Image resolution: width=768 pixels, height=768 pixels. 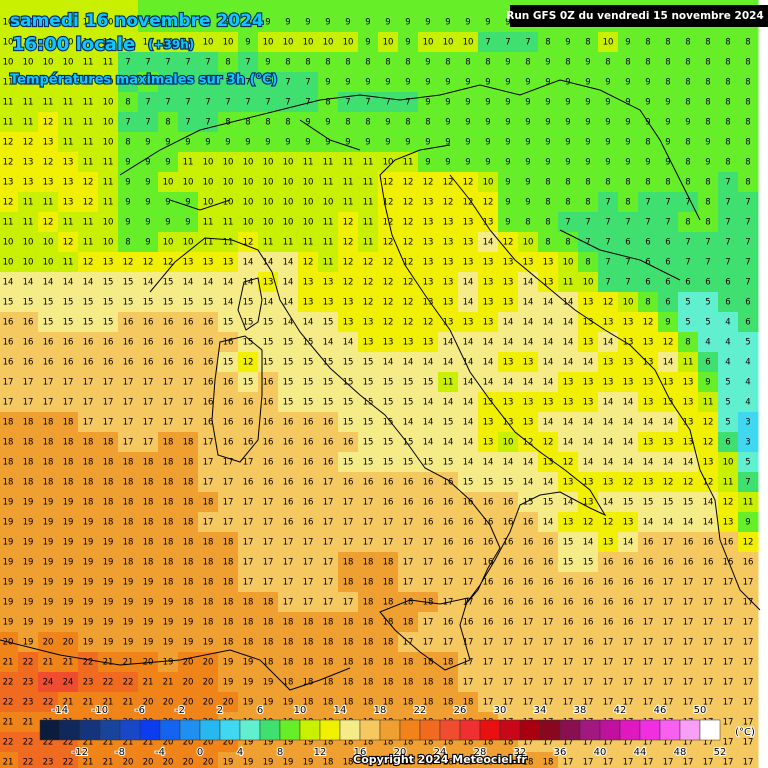 I want to click on legend-label: -6, so click(x=140, y=710).